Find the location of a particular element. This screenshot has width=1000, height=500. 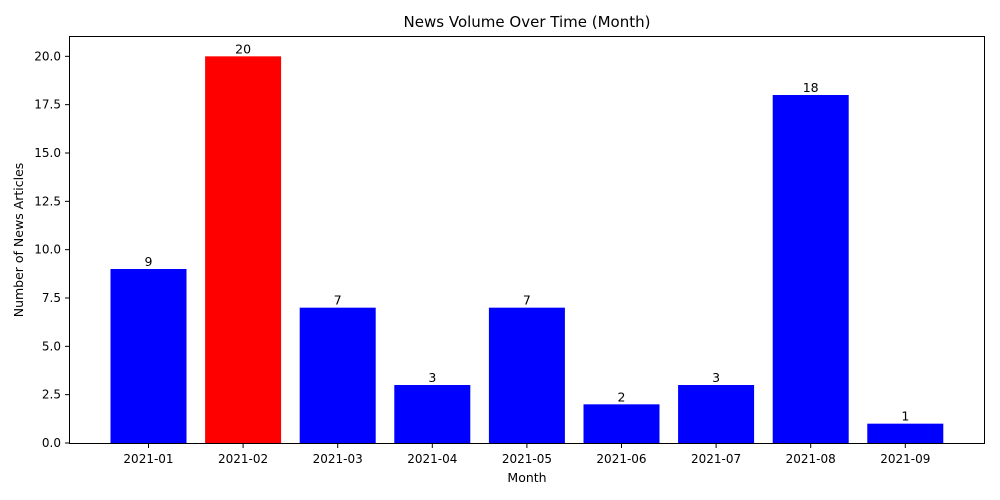

x-tick-label: 2021-04 is located at coordinates (432, 459).